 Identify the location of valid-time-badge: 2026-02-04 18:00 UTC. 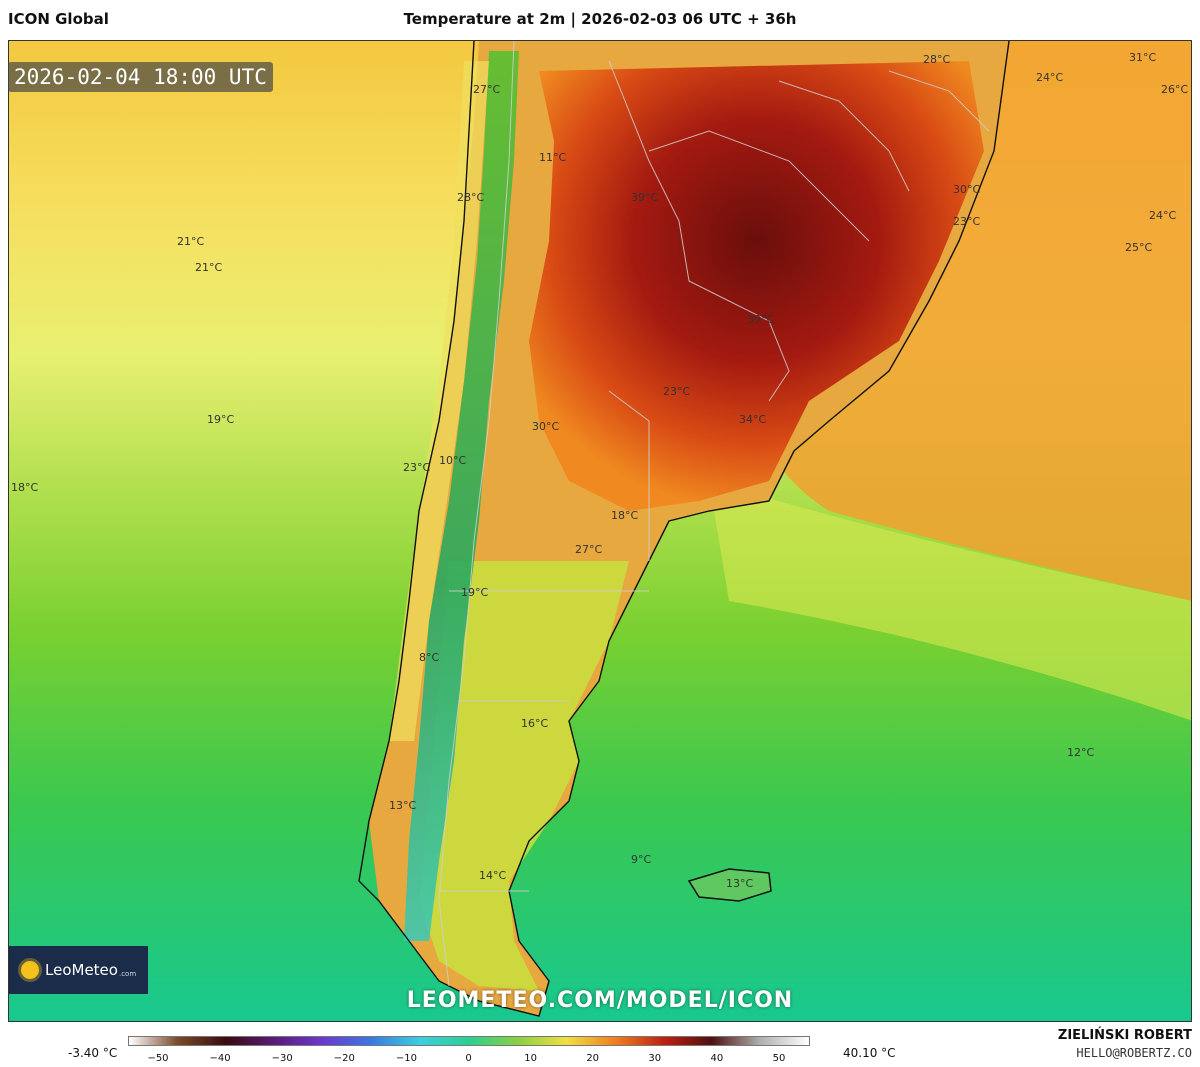
(140, 77).